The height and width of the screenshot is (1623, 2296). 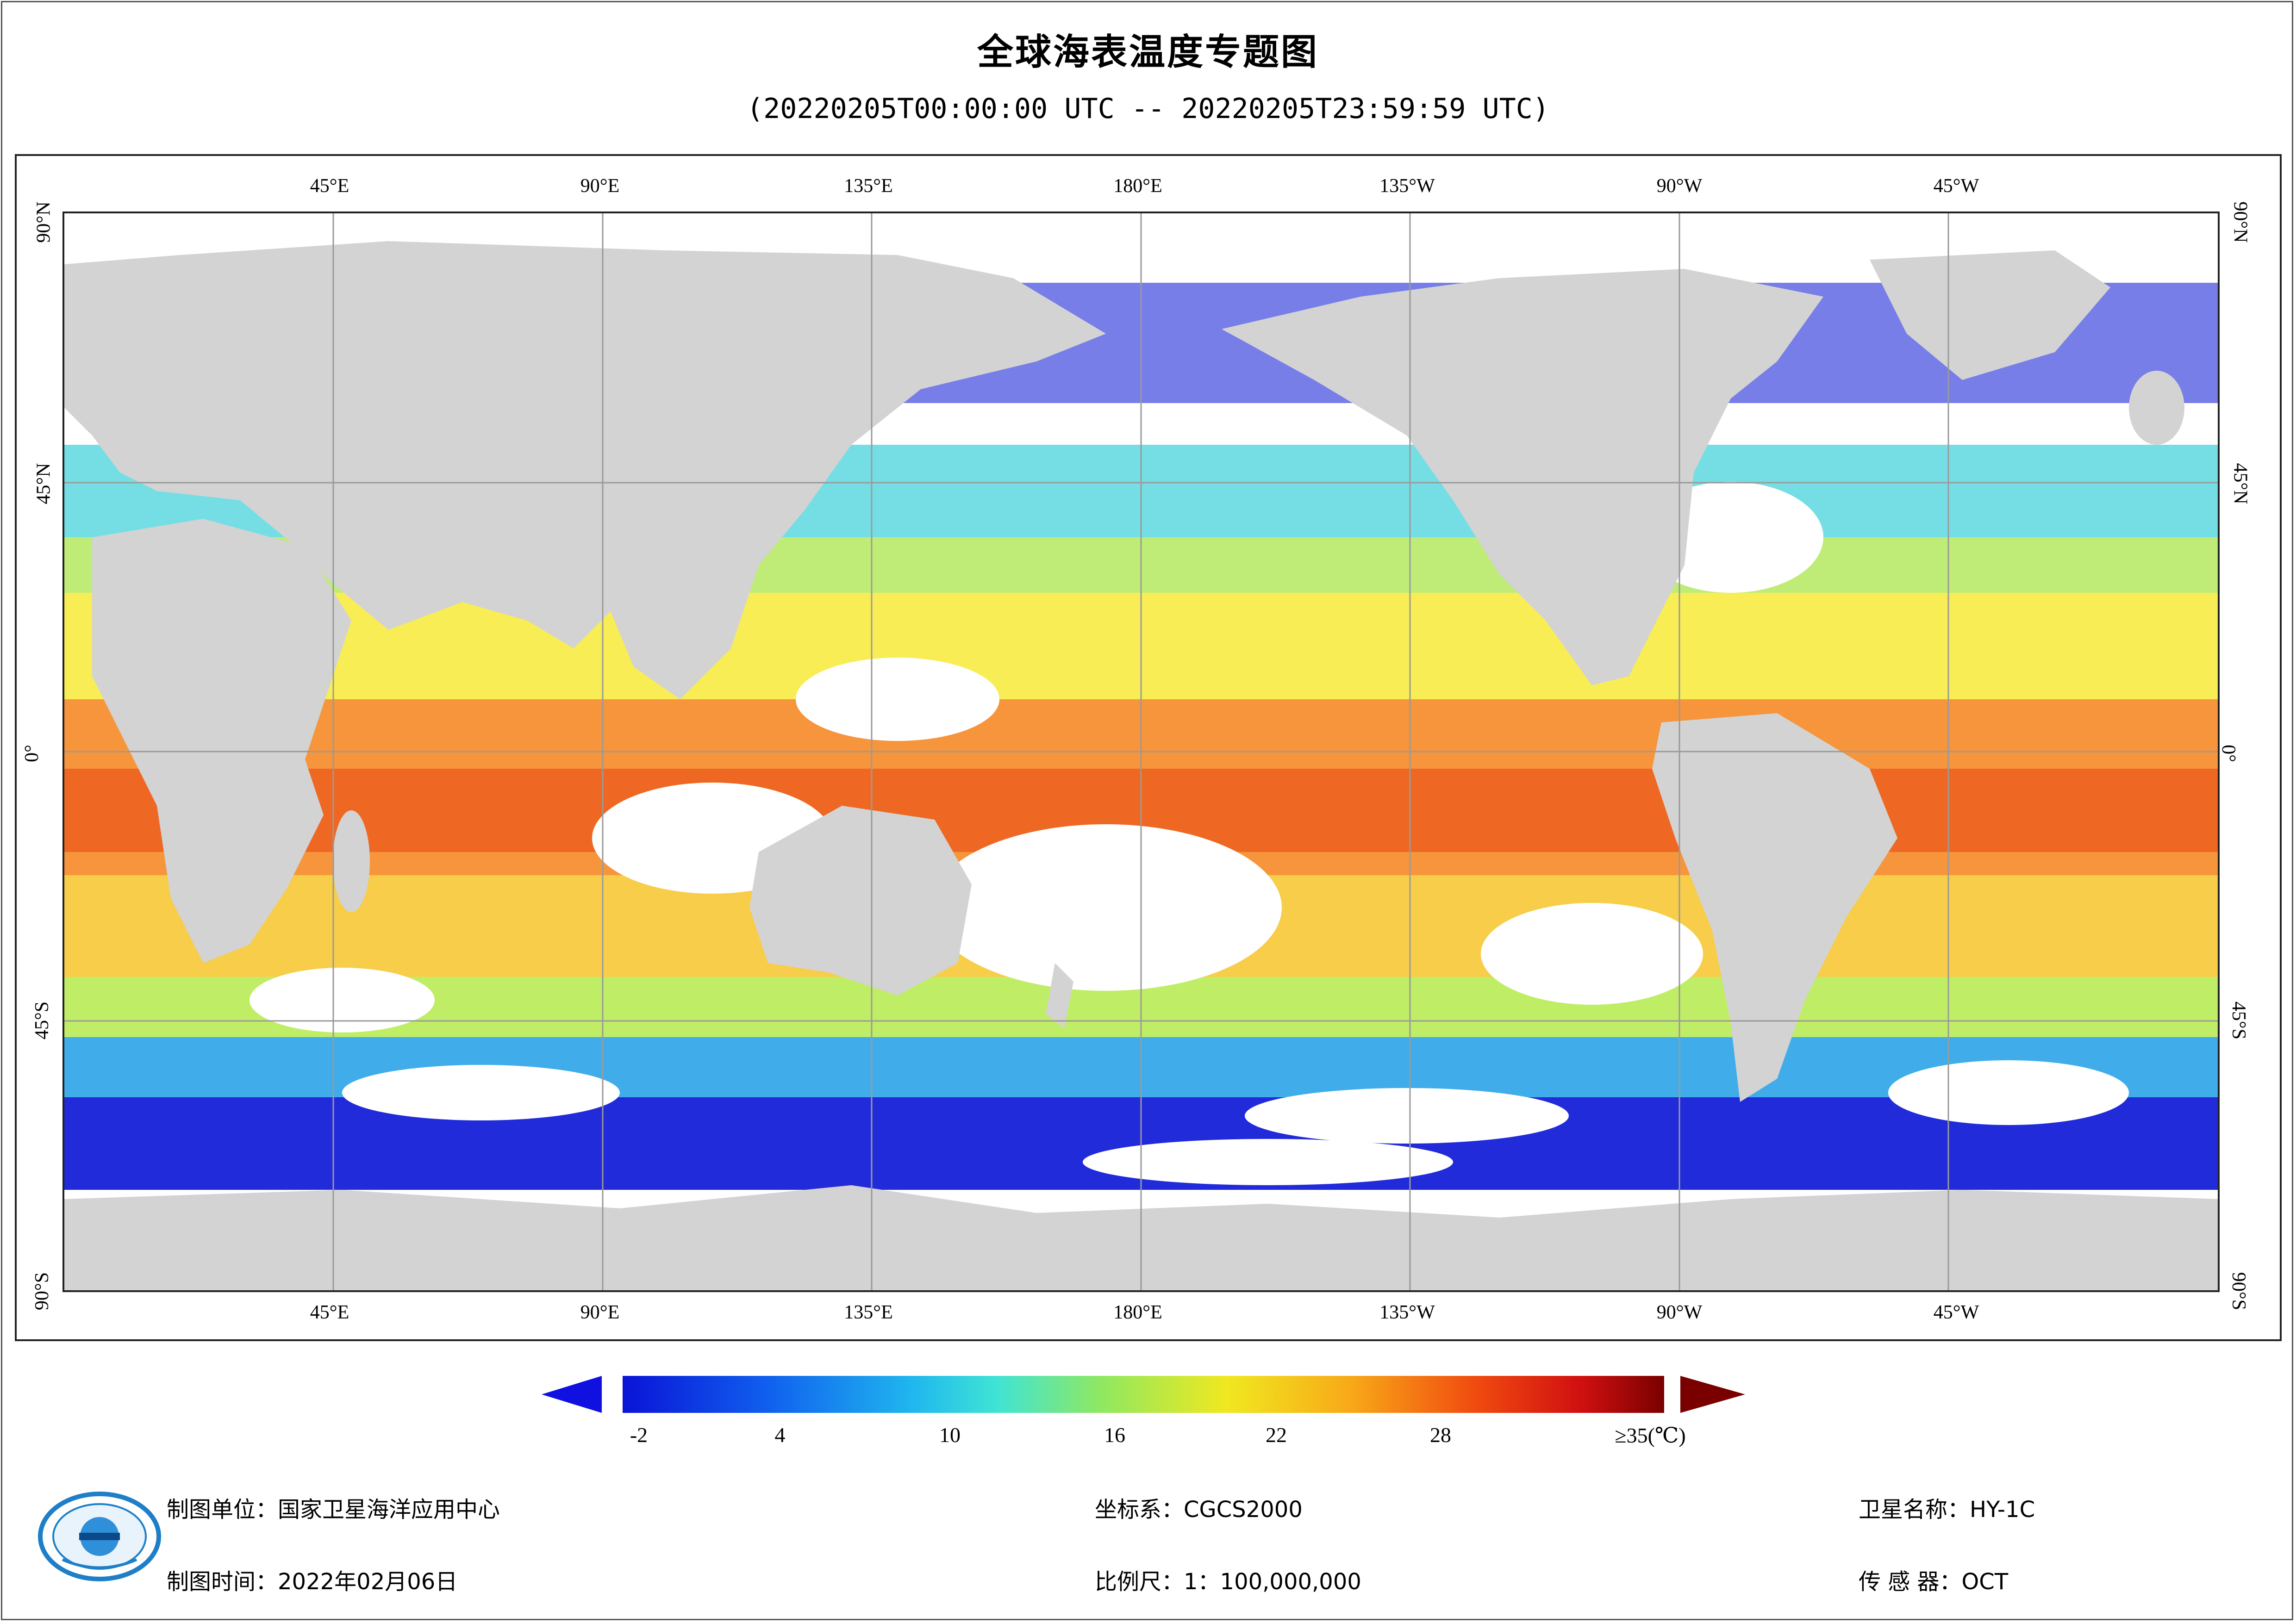 What do you see at coordinates (2240, 222) in the screenshot?
I see `lat-label-right-90n: 90°N` at bounding box center [2240, 222].